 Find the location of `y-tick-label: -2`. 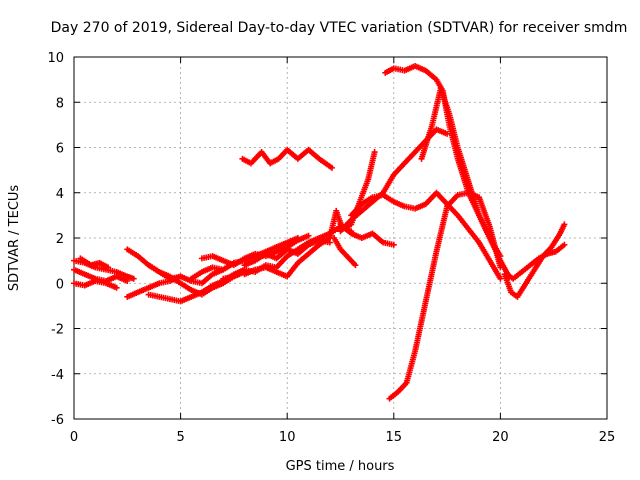

y-tick-label: -2 is located at coordinates (57, 330).